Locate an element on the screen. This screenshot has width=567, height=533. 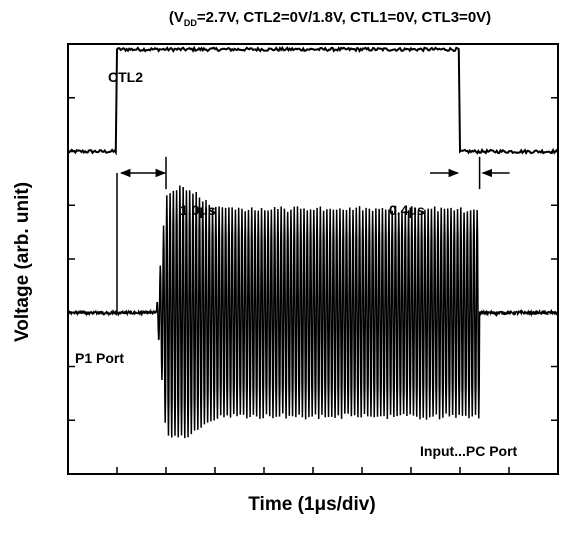
annotation-interval-0p4us: 0.4μs is located at coordinates (407, 210).